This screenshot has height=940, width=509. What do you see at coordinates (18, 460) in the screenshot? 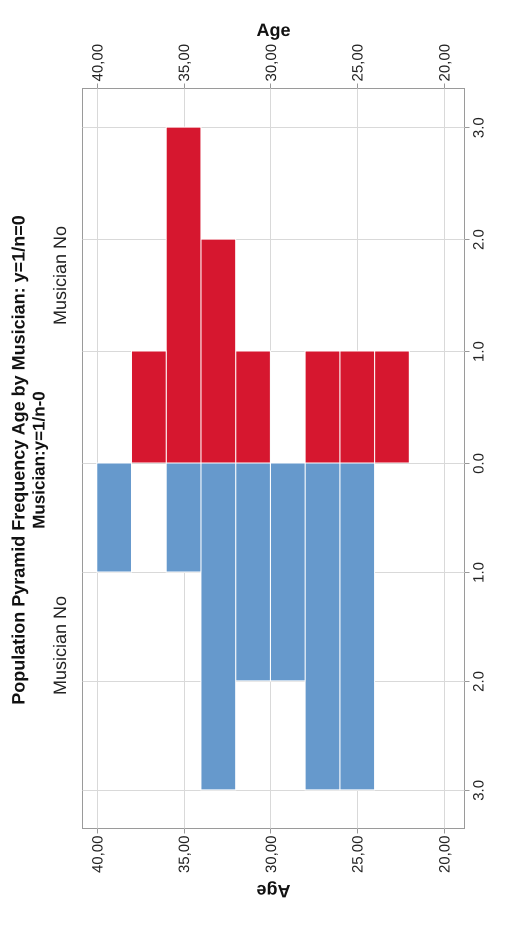
I see `text: Population Pyramid Frequency Age by Musician: y=1/n=0` at bounding box center [18, 460].